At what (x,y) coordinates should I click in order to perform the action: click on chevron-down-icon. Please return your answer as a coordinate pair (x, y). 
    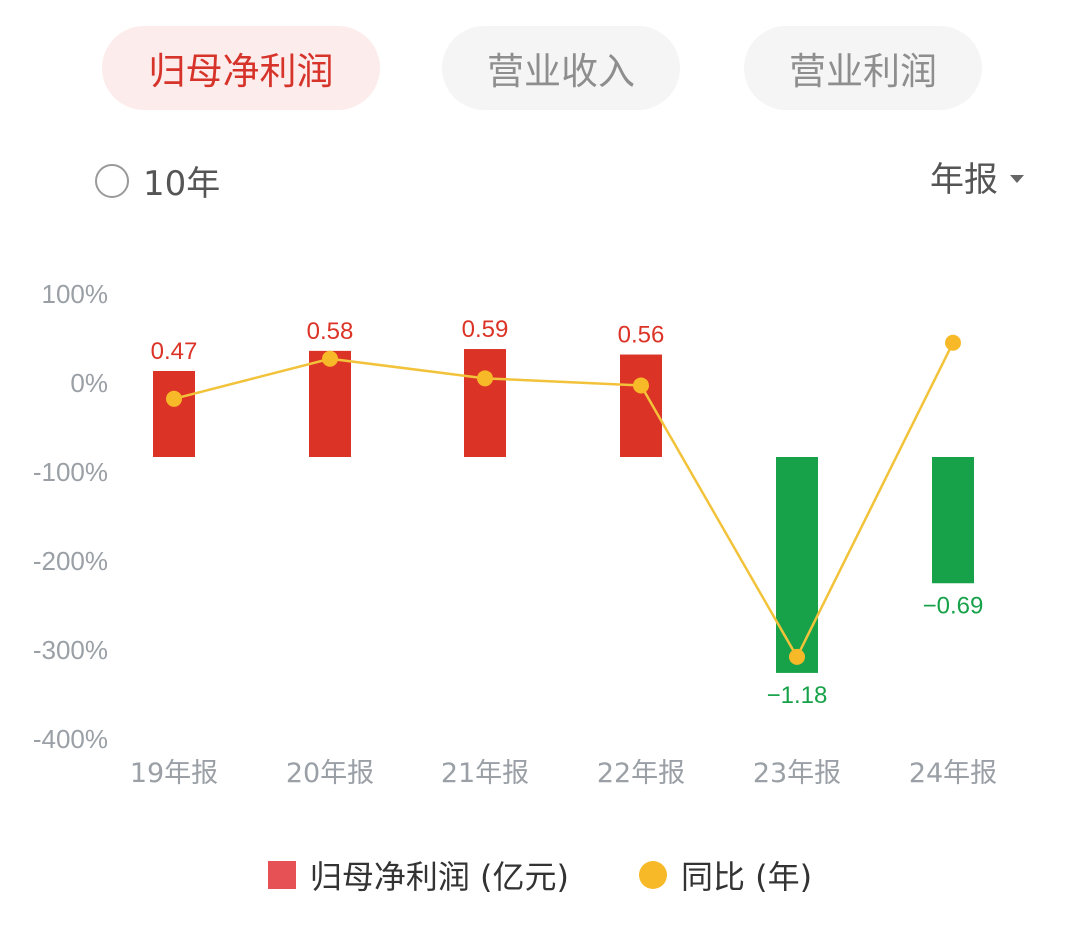
    Looking at the image, I should click on (1017, 178).